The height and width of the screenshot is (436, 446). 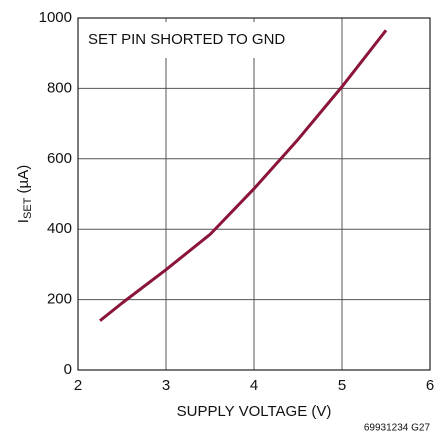 What do you see at coordinates (78, 385) in the screenshot?
I see `x-tick-label: 2` at bounding box center [78, 385].